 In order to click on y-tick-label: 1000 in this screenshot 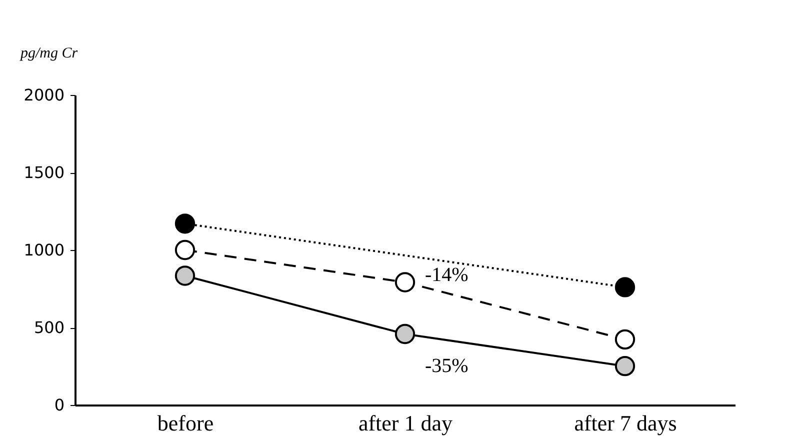, I will do `click(44, 250)`.